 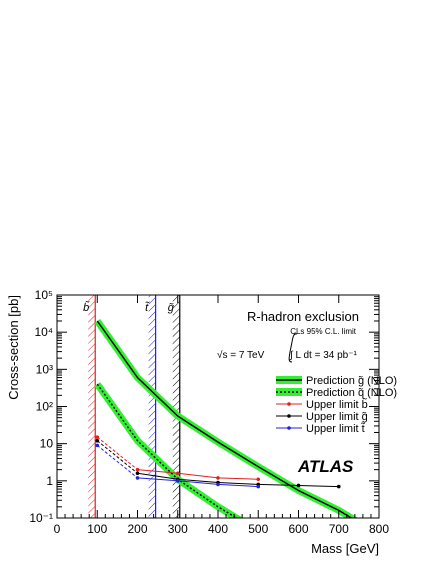 I want to click on y-tick-label-3: 10², so click(x=44, y=407).